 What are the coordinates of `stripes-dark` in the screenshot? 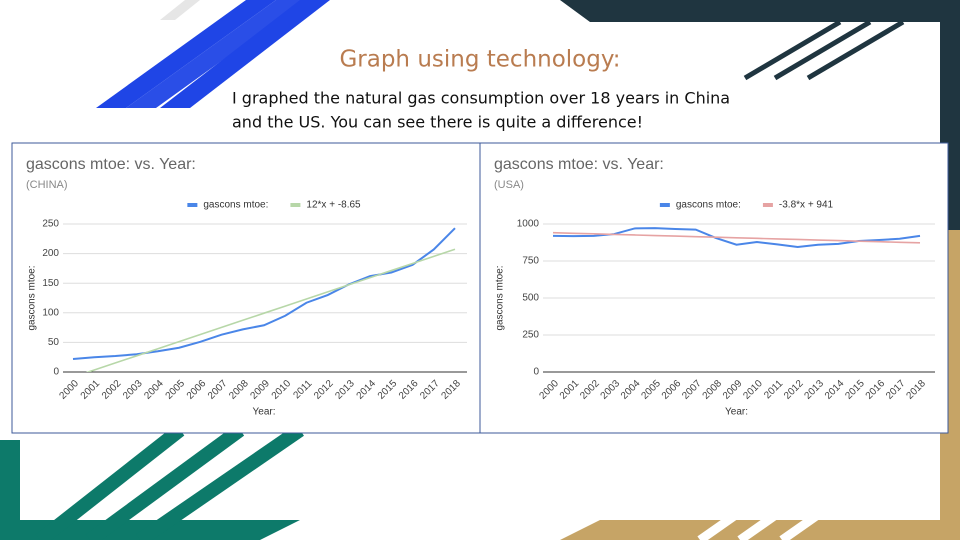 It's located at (824, 50).